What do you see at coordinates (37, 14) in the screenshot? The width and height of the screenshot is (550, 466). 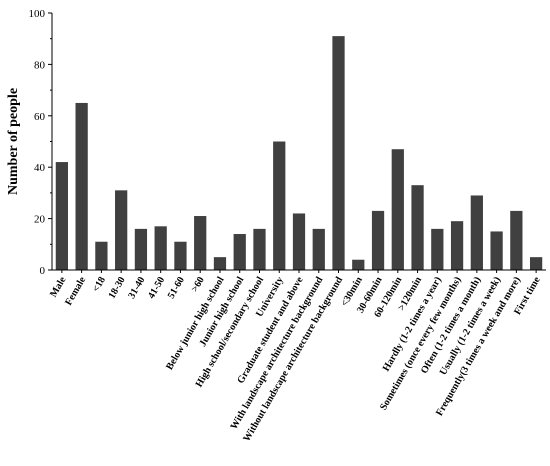 I see `y-tick-label: 100` at bounding box center [37, 14].